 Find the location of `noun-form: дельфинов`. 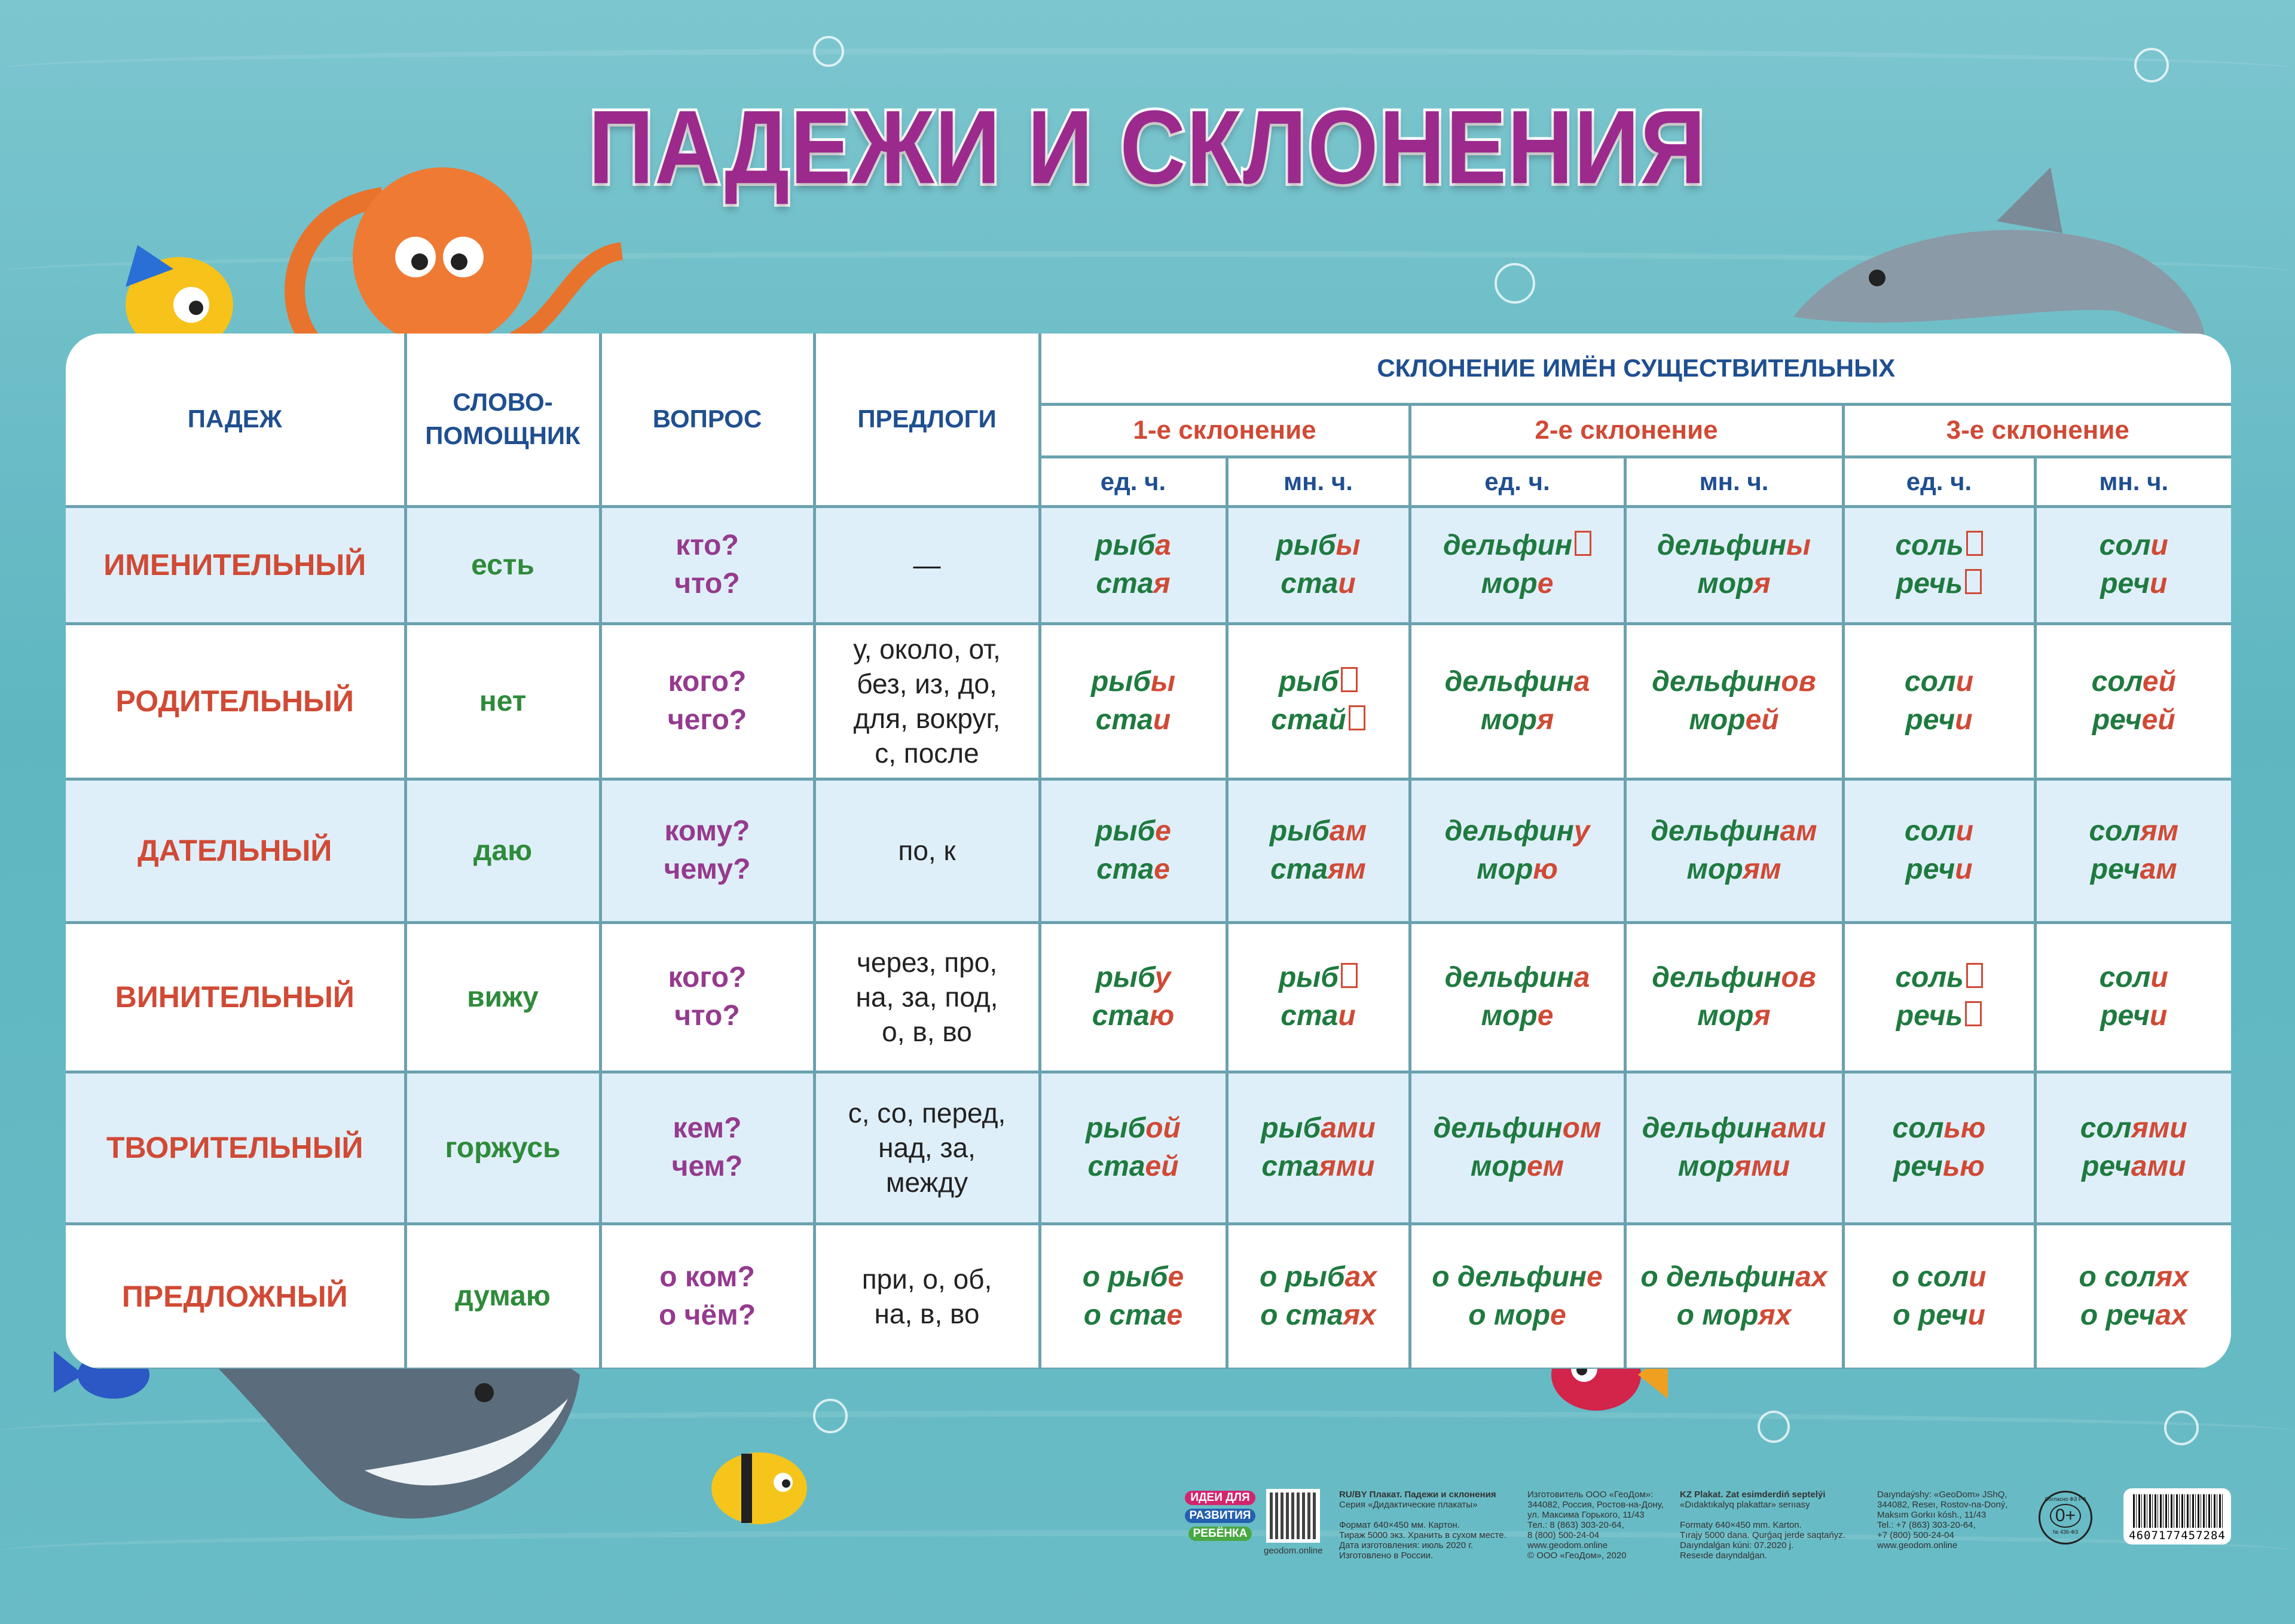

noun-form: дельфинов is located at coordinates (1734, 682).